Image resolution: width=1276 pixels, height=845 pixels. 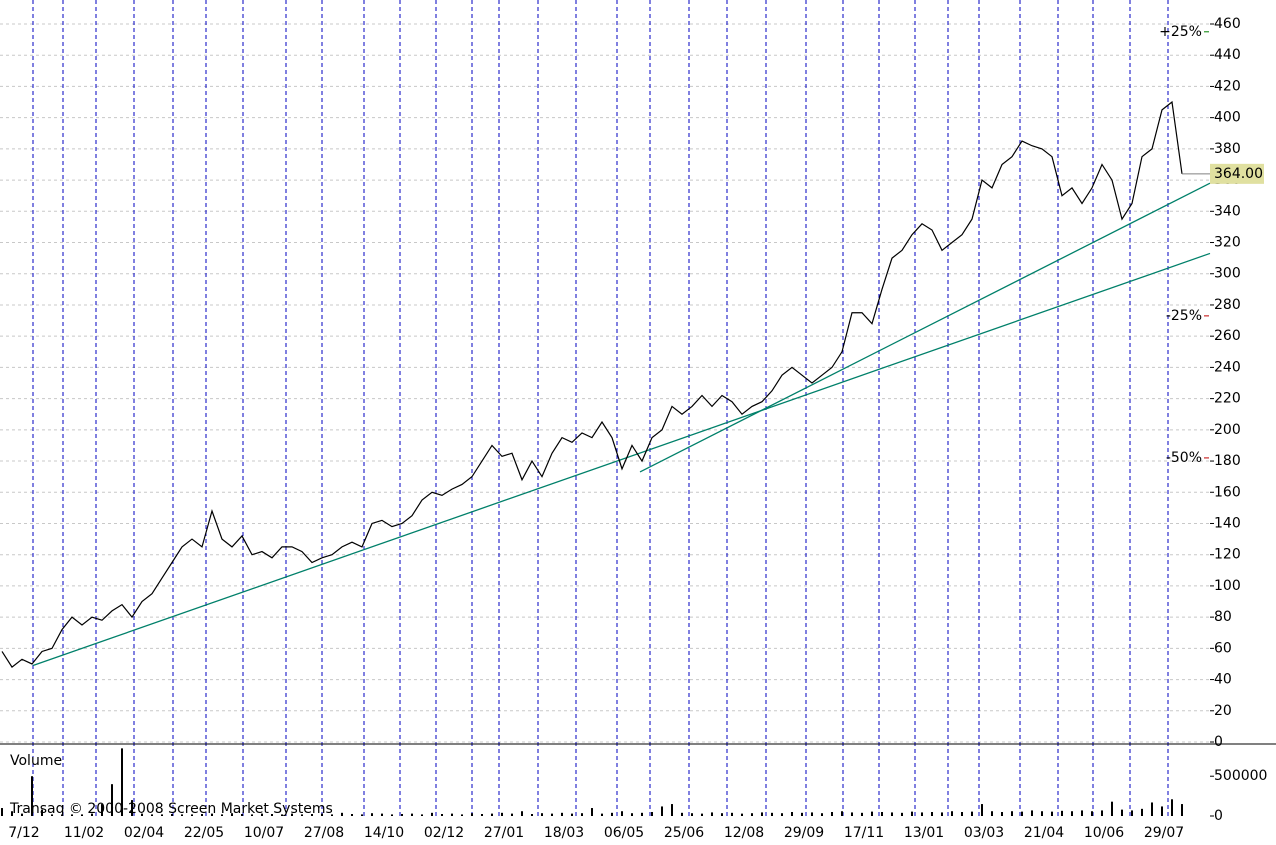 I want to click on y-tick-label: 100, so click(x=1227, y=586).